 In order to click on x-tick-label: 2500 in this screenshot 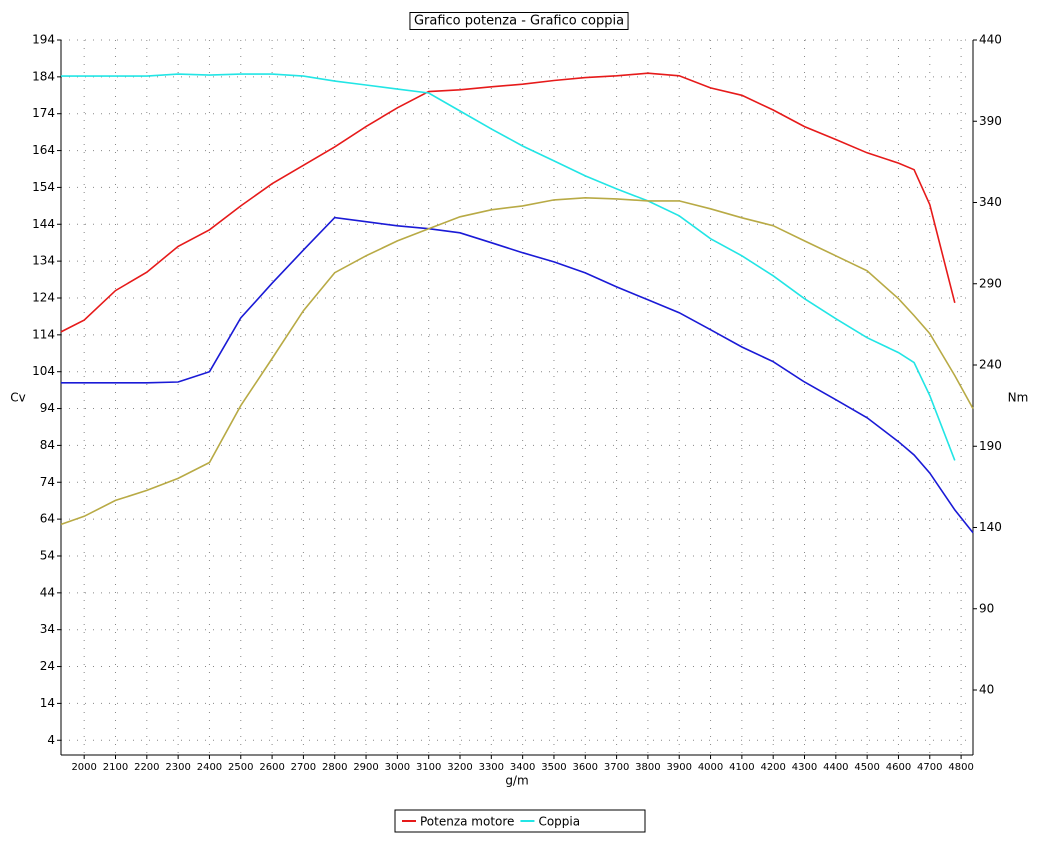, I will do `click(240, 767)`.